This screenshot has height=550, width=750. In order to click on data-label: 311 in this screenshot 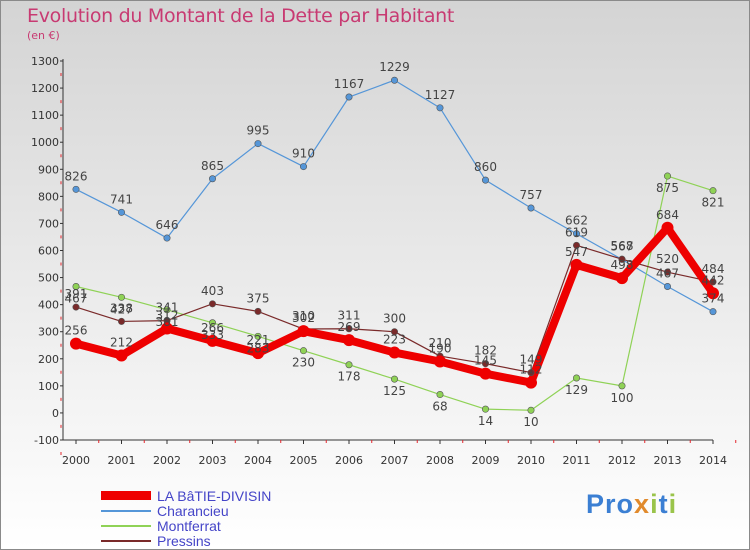, I will do `click(349, 316)`.